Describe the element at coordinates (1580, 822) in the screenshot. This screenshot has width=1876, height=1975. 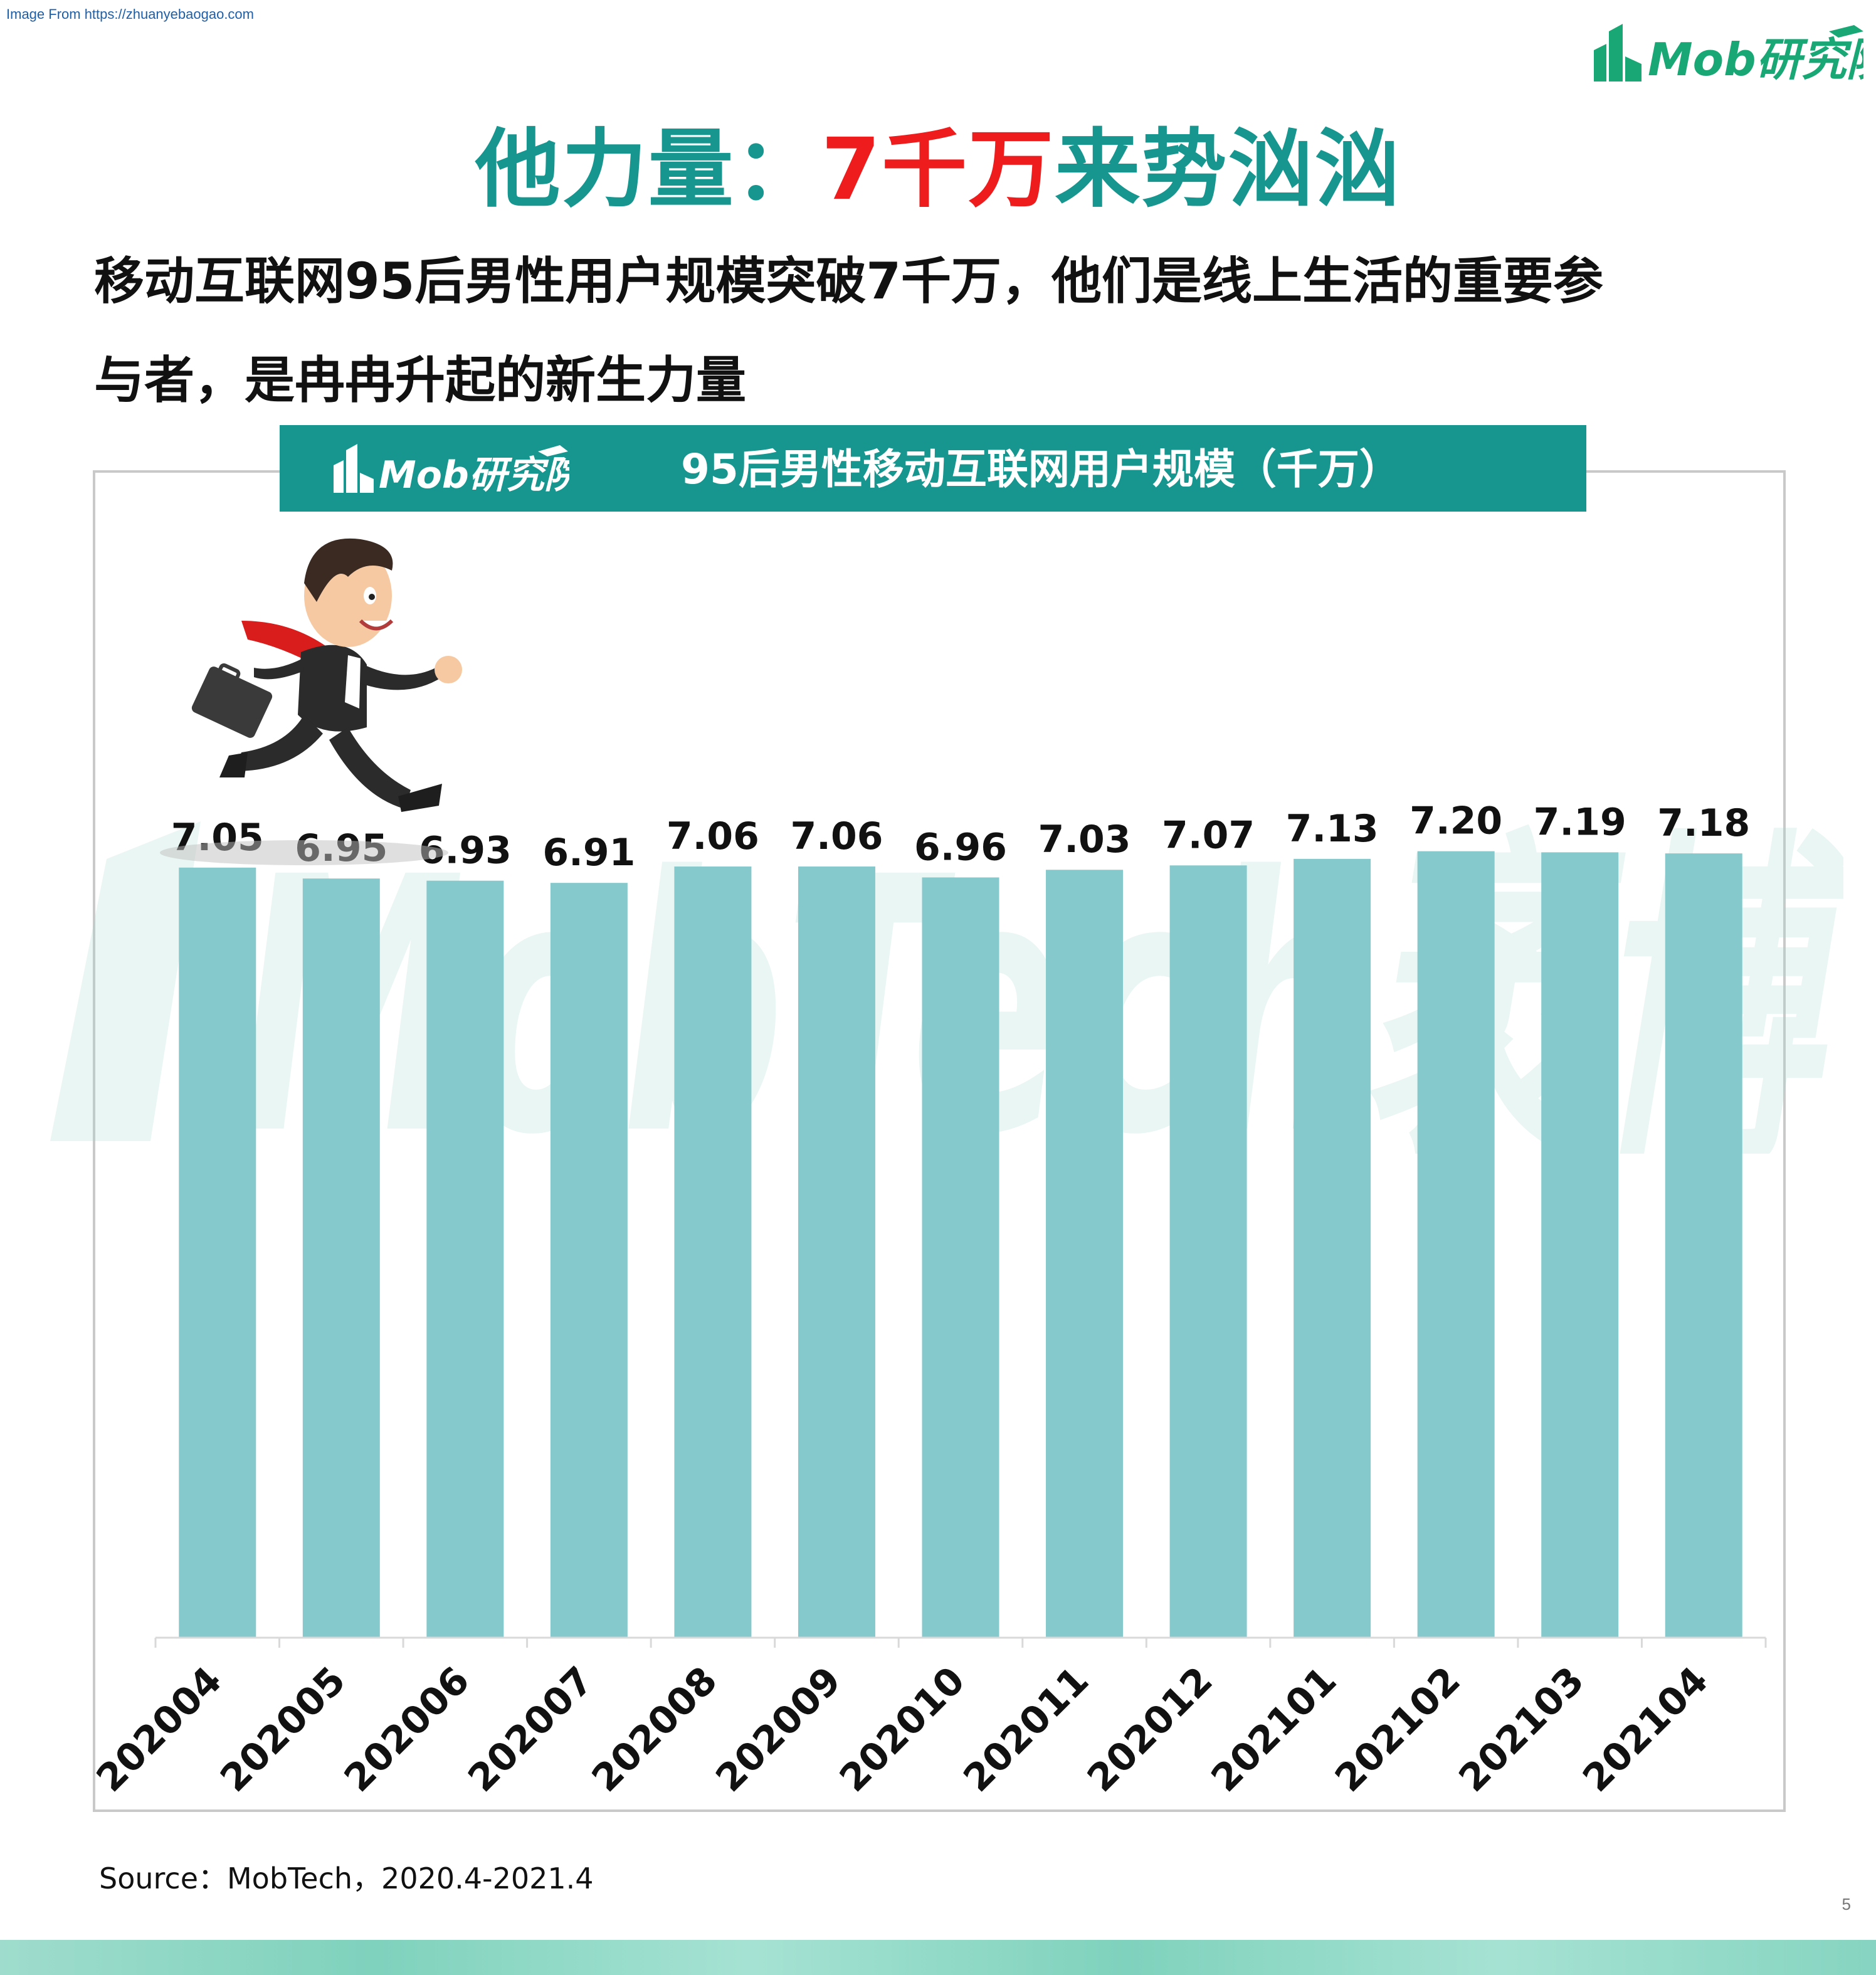
I see `value-label: 7.19` at that location.